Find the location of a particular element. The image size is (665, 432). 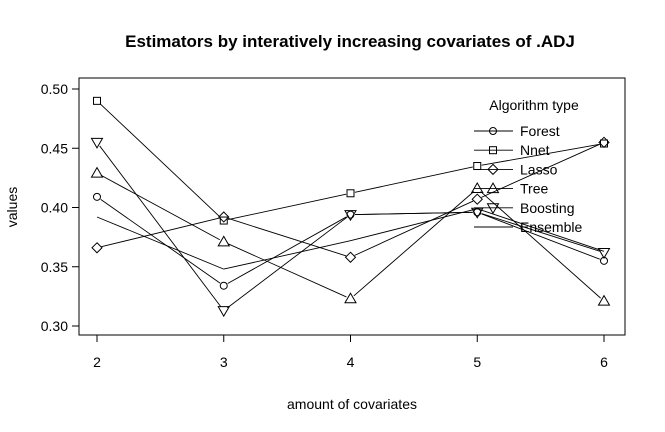

legend-entry-boosting: Boosting is located at coordinates (524, 208).